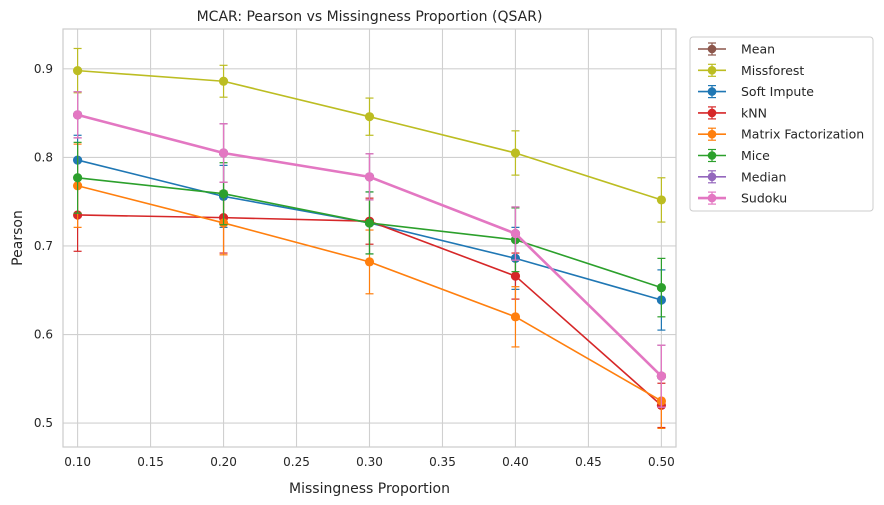 Image resolution: width=884 pixels, height=505 pixels. Describe the element at coordinates (754, 112) in the screenshot. I see `legend-label: kNN` at that location.